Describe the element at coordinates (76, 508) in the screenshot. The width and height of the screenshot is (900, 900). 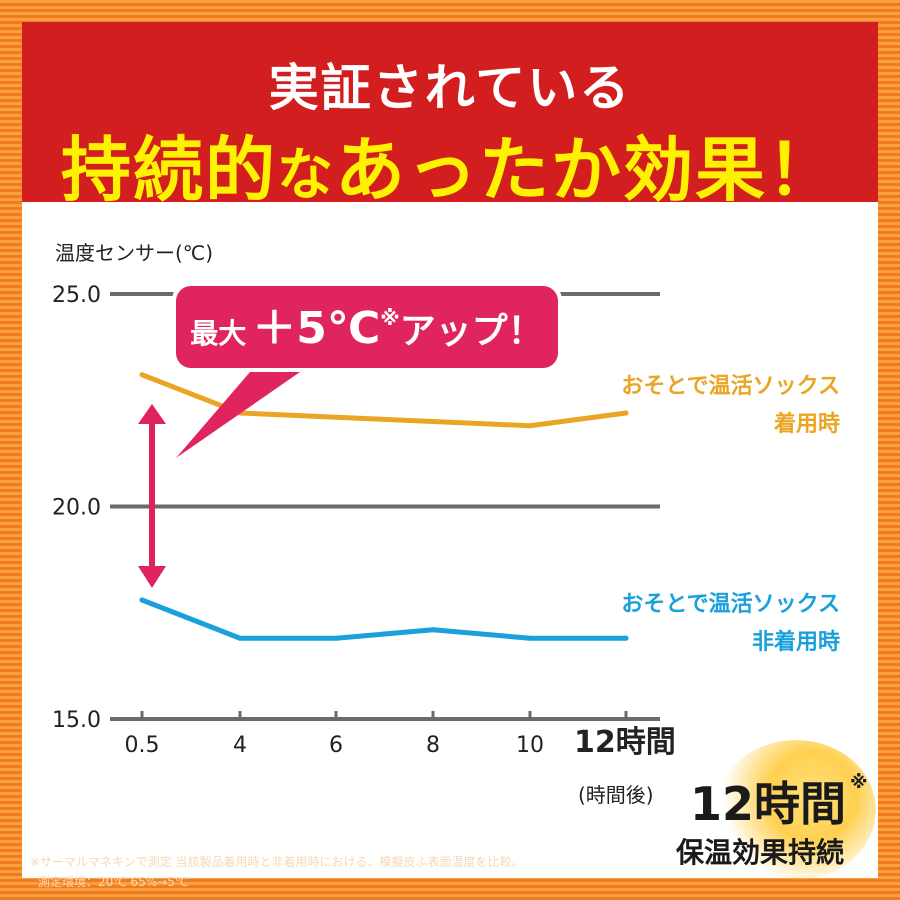
I see `y-tick-label: 20.0` at that location.